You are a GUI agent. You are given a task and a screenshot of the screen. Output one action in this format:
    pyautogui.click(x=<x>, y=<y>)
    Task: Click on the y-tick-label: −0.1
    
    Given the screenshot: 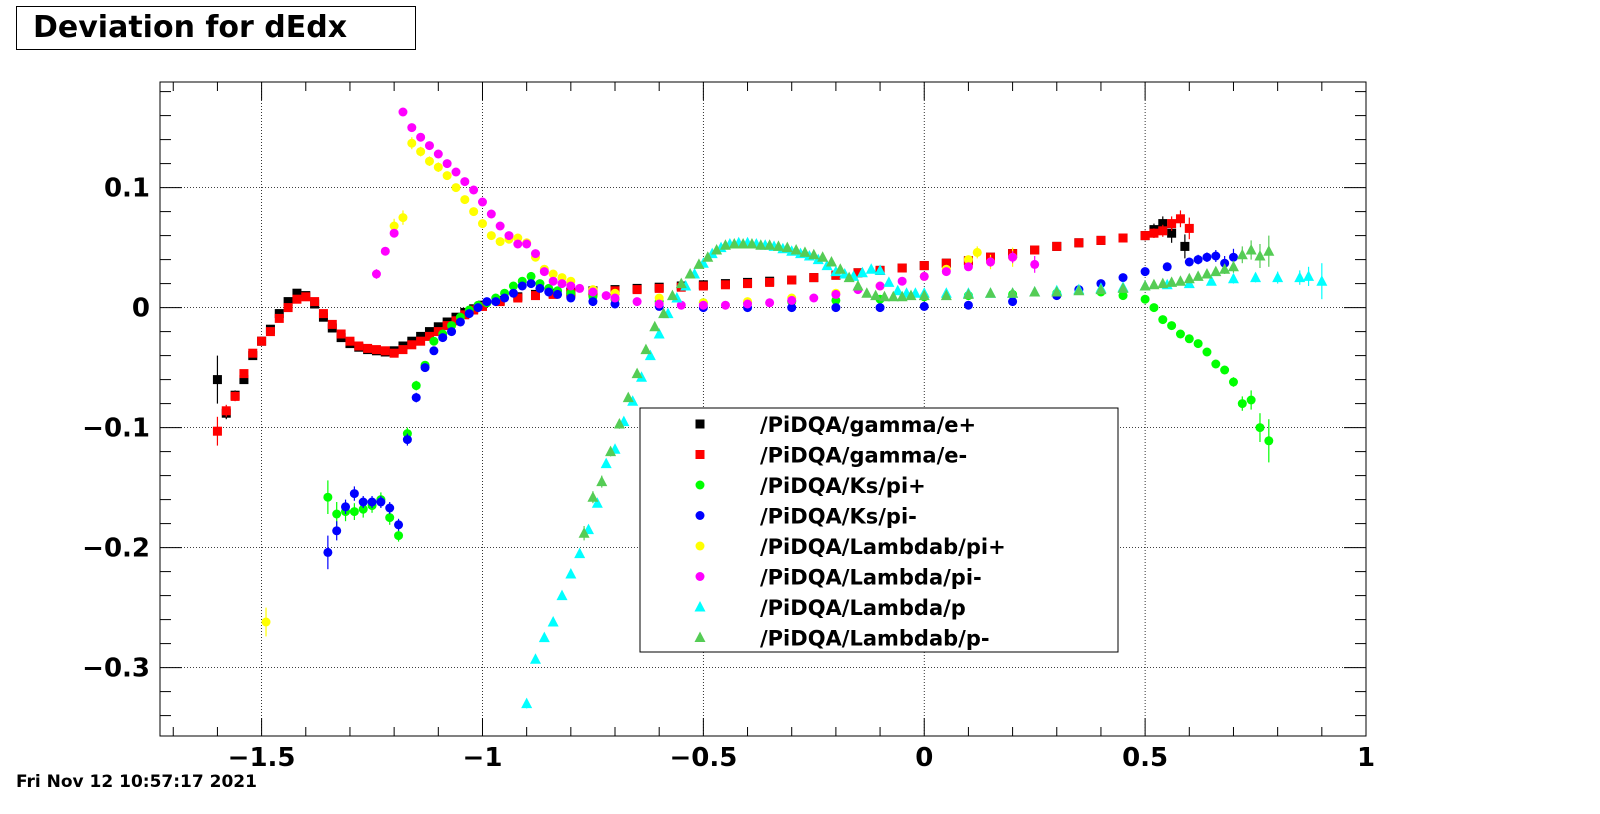 What is the action you would take?
    pyautogui.click(x=116, y=429)
    